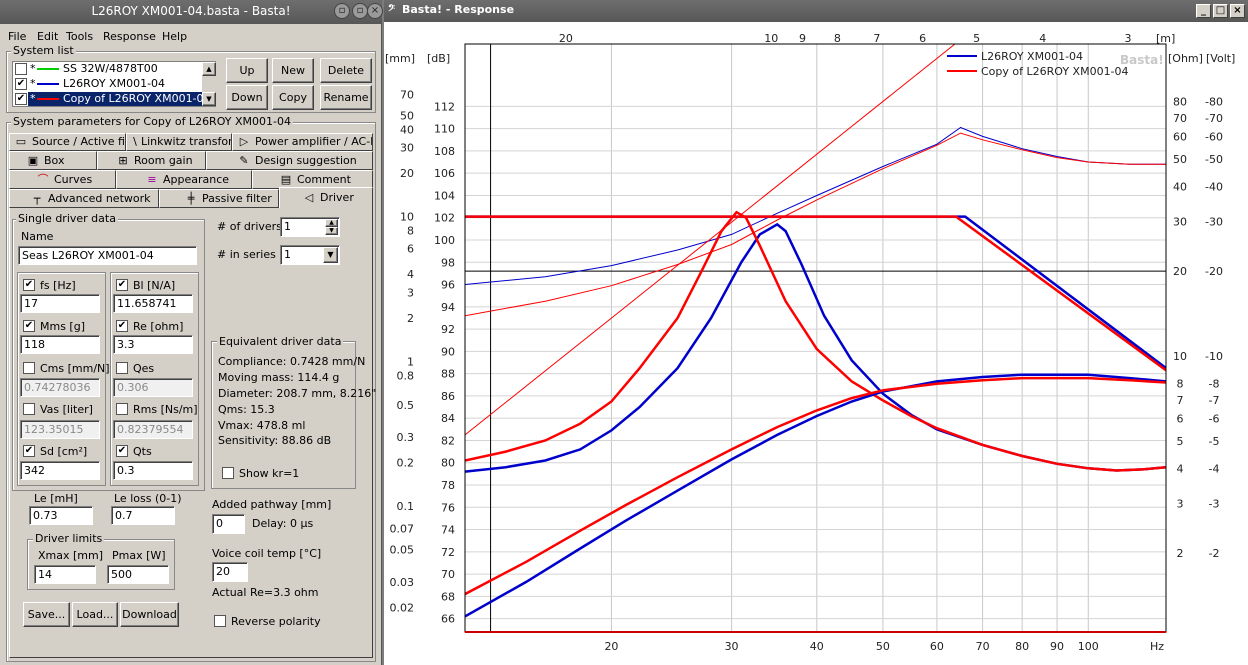 This screenshot has height=665, width=1248. I want to click on pmax-input: 500, so click(138, 574).